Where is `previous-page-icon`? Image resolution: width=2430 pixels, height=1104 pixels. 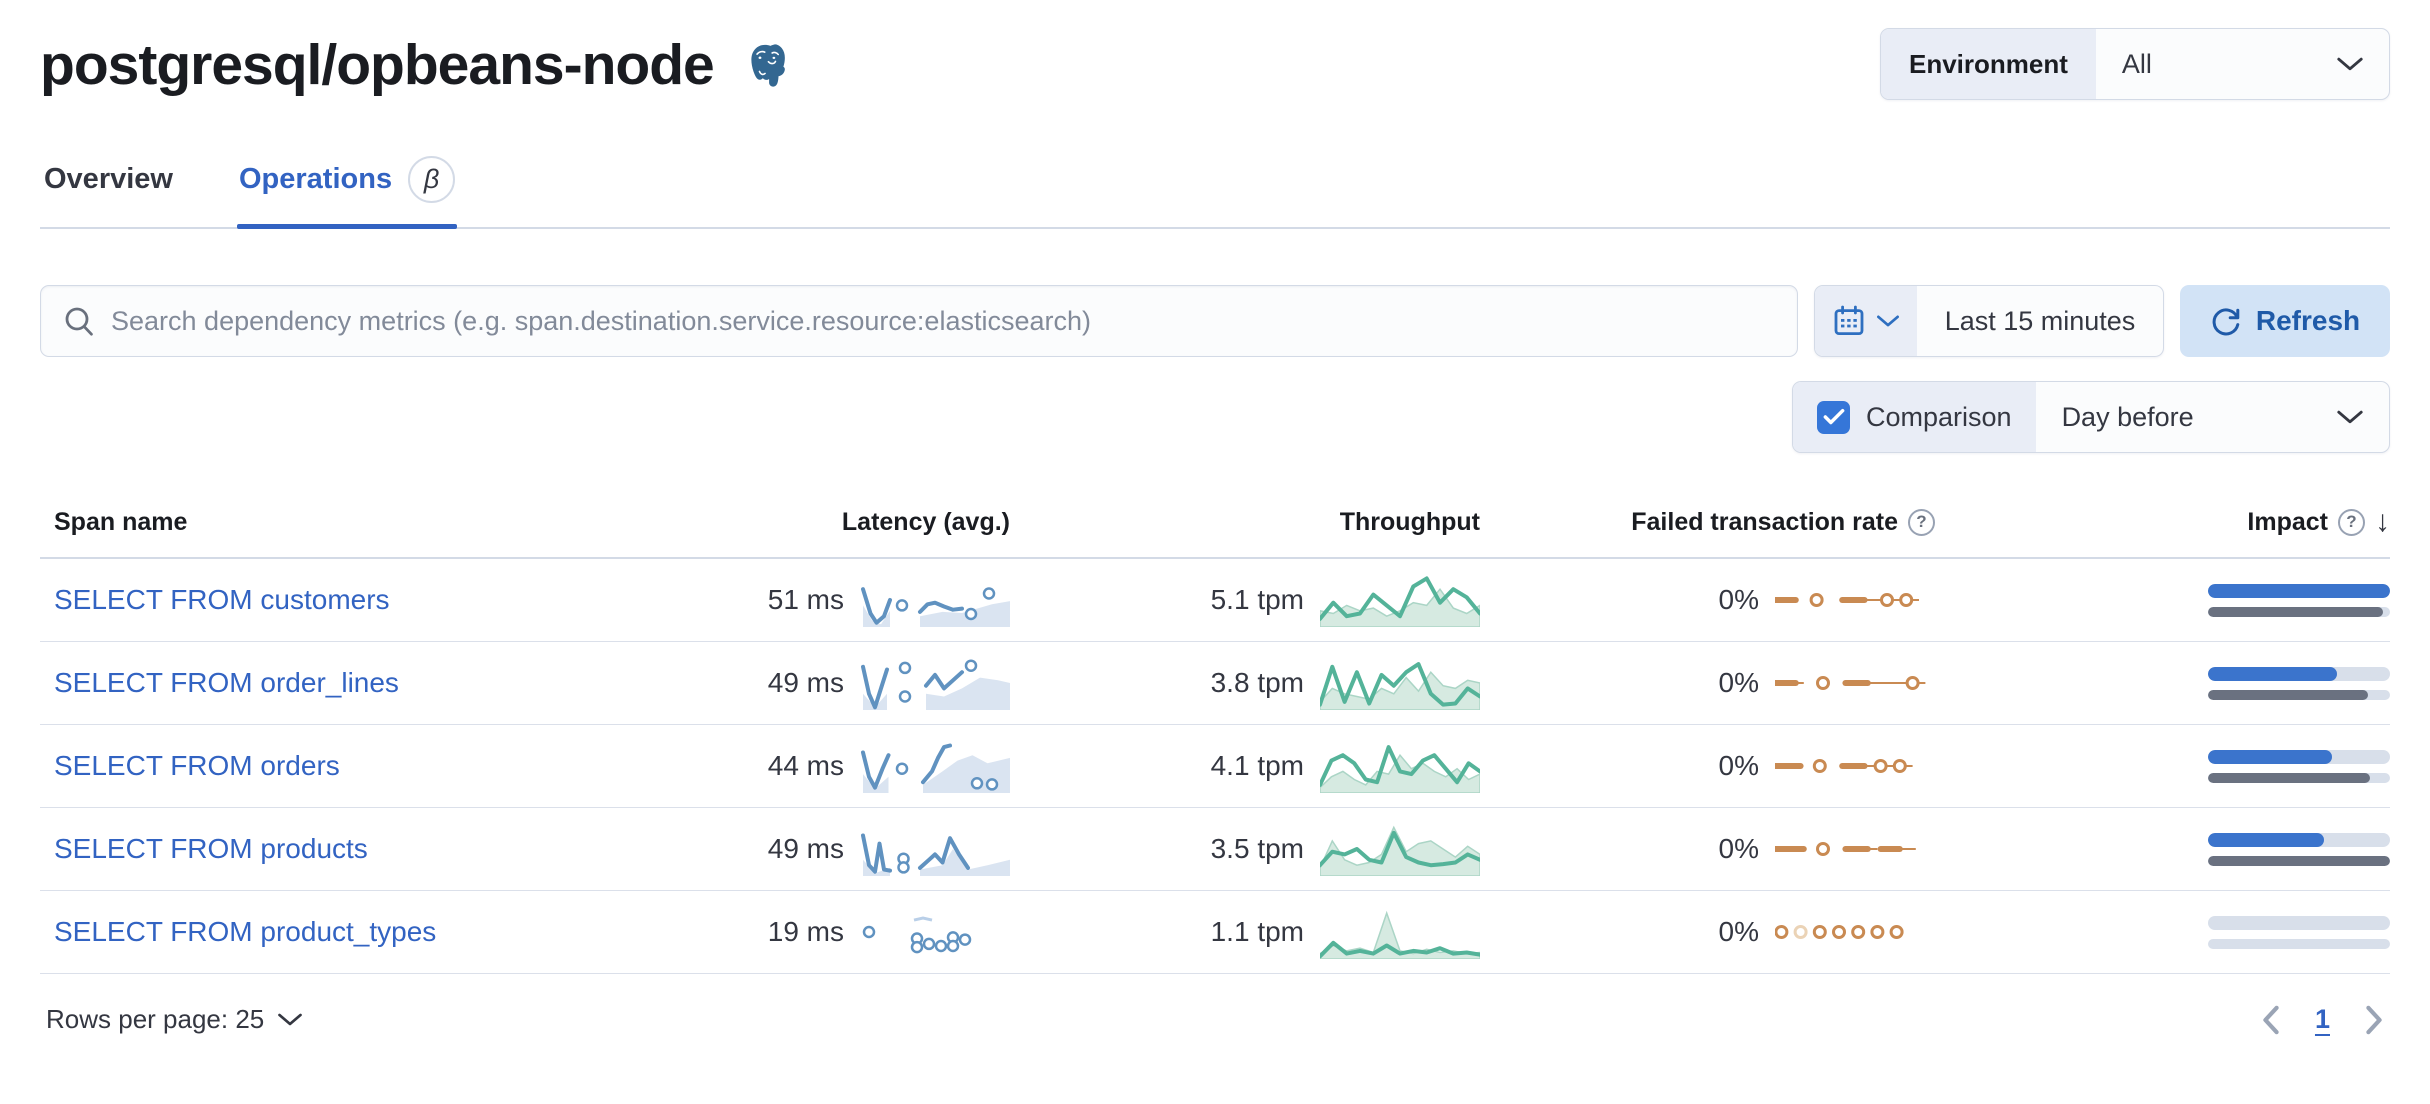 previous-page-icon is located at coordinates (2271, 1020).